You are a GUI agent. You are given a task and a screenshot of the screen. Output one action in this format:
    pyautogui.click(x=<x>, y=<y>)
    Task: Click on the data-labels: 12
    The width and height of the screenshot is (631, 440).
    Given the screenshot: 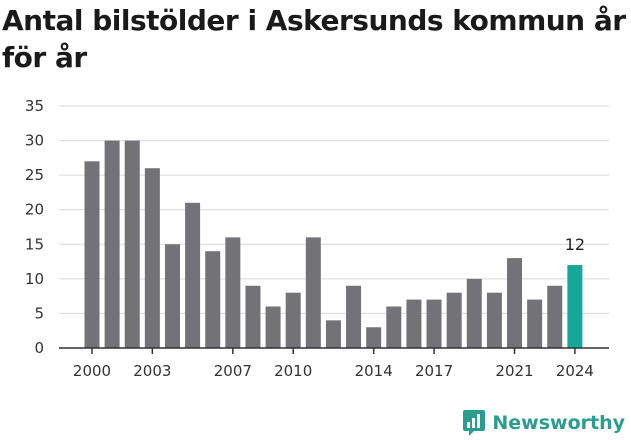 What is the action you would take?
    pyautogui.click(x=575, y=244)
    